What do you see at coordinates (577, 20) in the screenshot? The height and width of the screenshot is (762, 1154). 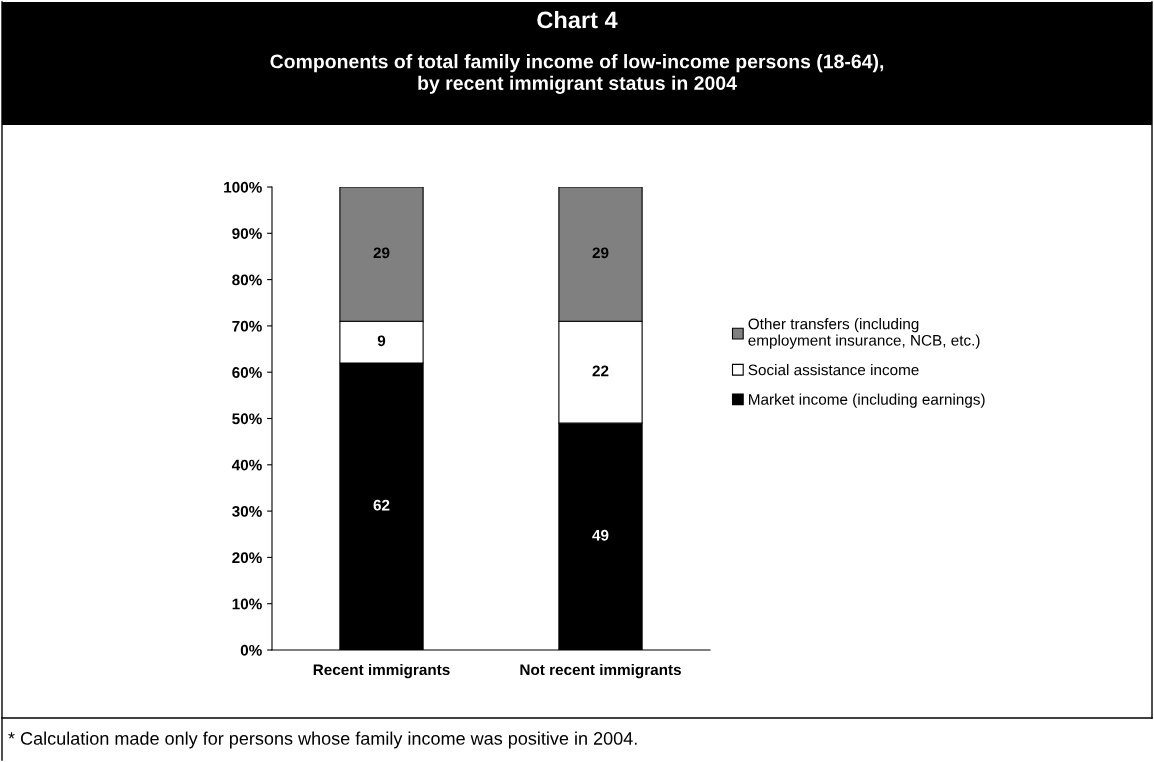 I see `chart-title: Chart 4` at bounding box center [577, 20].